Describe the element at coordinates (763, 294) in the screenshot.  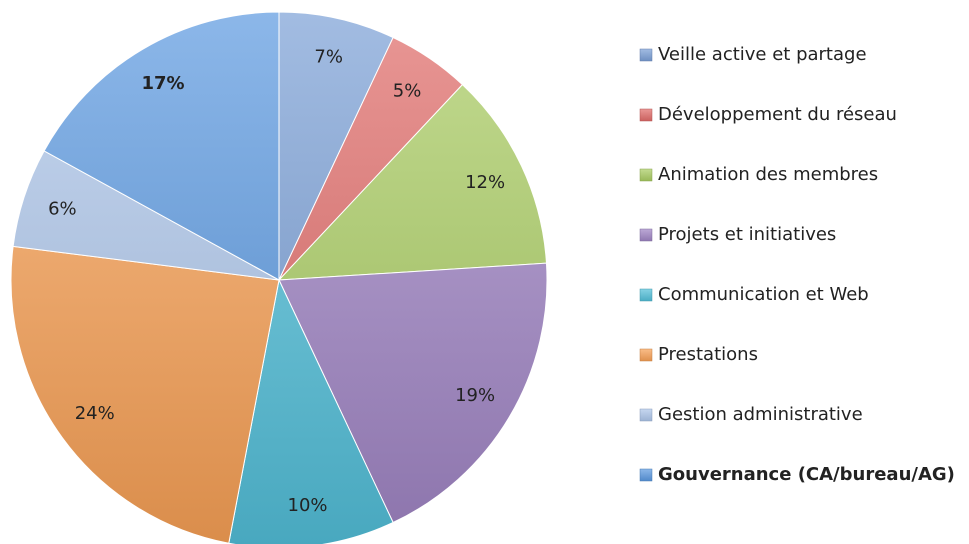
I see `legend-label: Communication et Web` at that location.